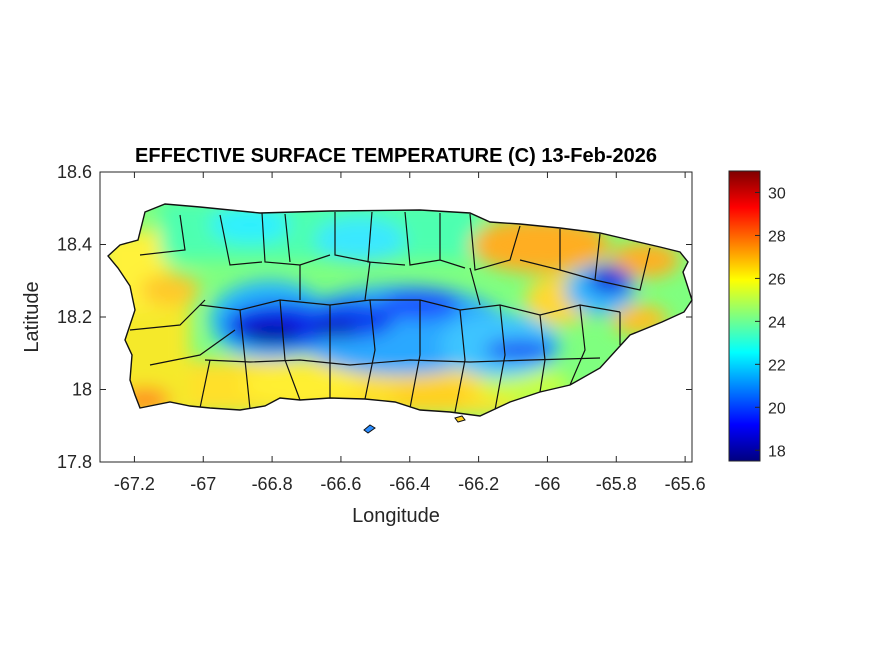 This screenshot has width=875, height=656. Describe the element at coordinates (777, 279) in the screenshot. I see `colorbar-tick-label: 26` at that location.